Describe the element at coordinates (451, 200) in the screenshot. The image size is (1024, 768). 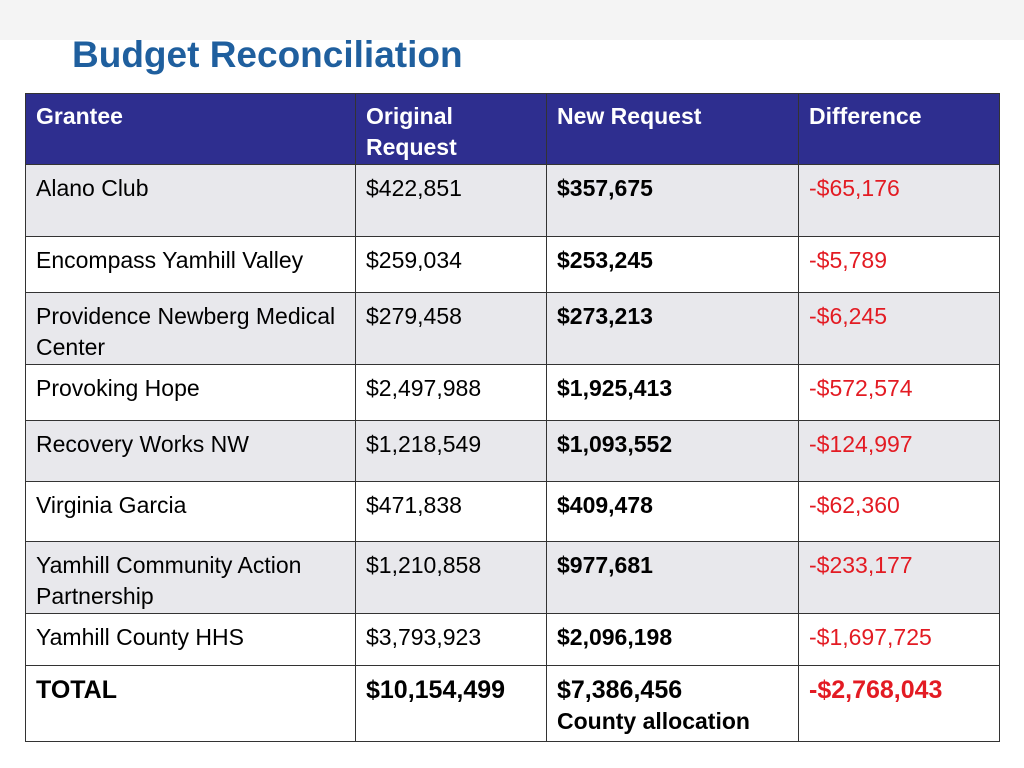
I see `cell-original: $422,851` at that location.